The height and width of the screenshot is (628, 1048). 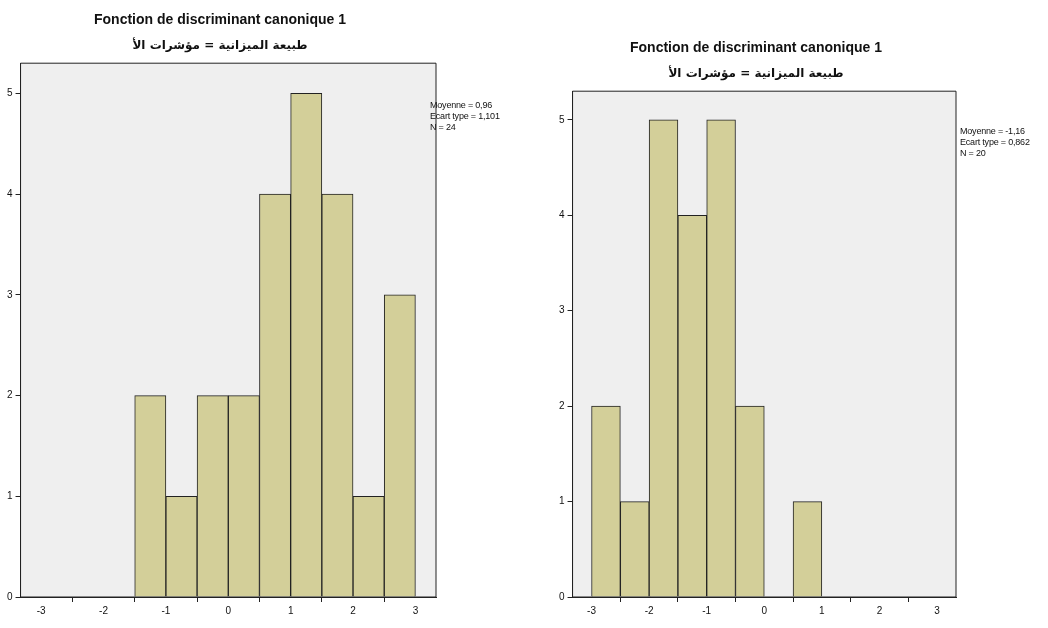 What do you see at coordinates (465, 116) in the screenshot?
I see `annotation: Ecart type = 1,101` at bounding box center [465, 116].